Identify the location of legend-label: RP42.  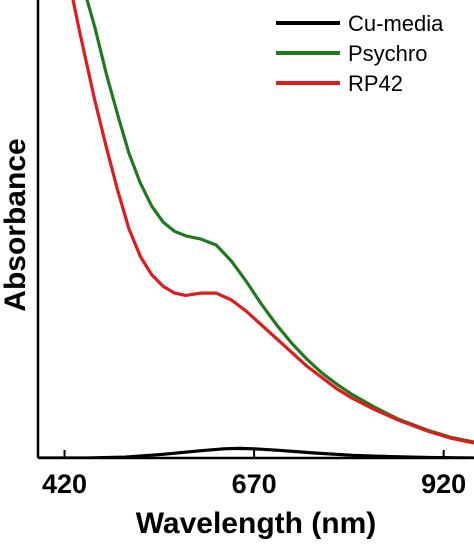
(375, 83).